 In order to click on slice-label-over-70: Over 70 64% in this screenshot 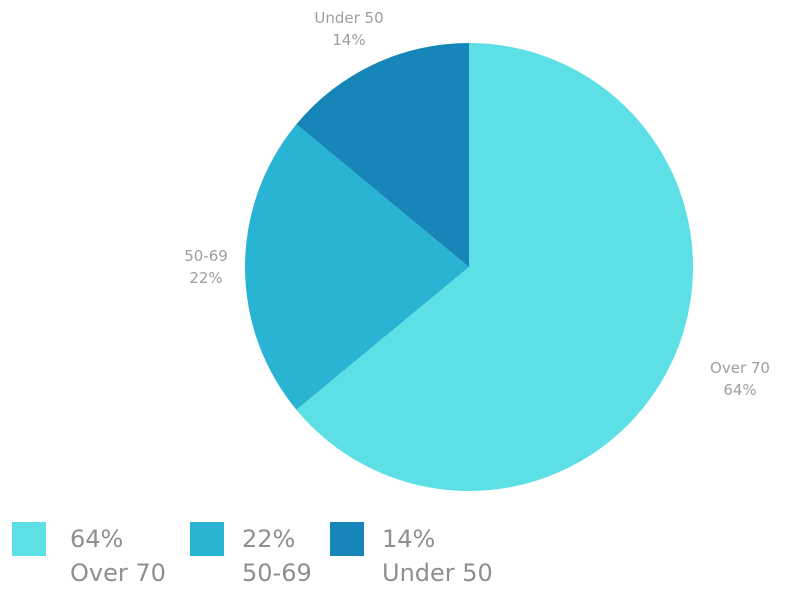, I will do `click(740, 379)`.